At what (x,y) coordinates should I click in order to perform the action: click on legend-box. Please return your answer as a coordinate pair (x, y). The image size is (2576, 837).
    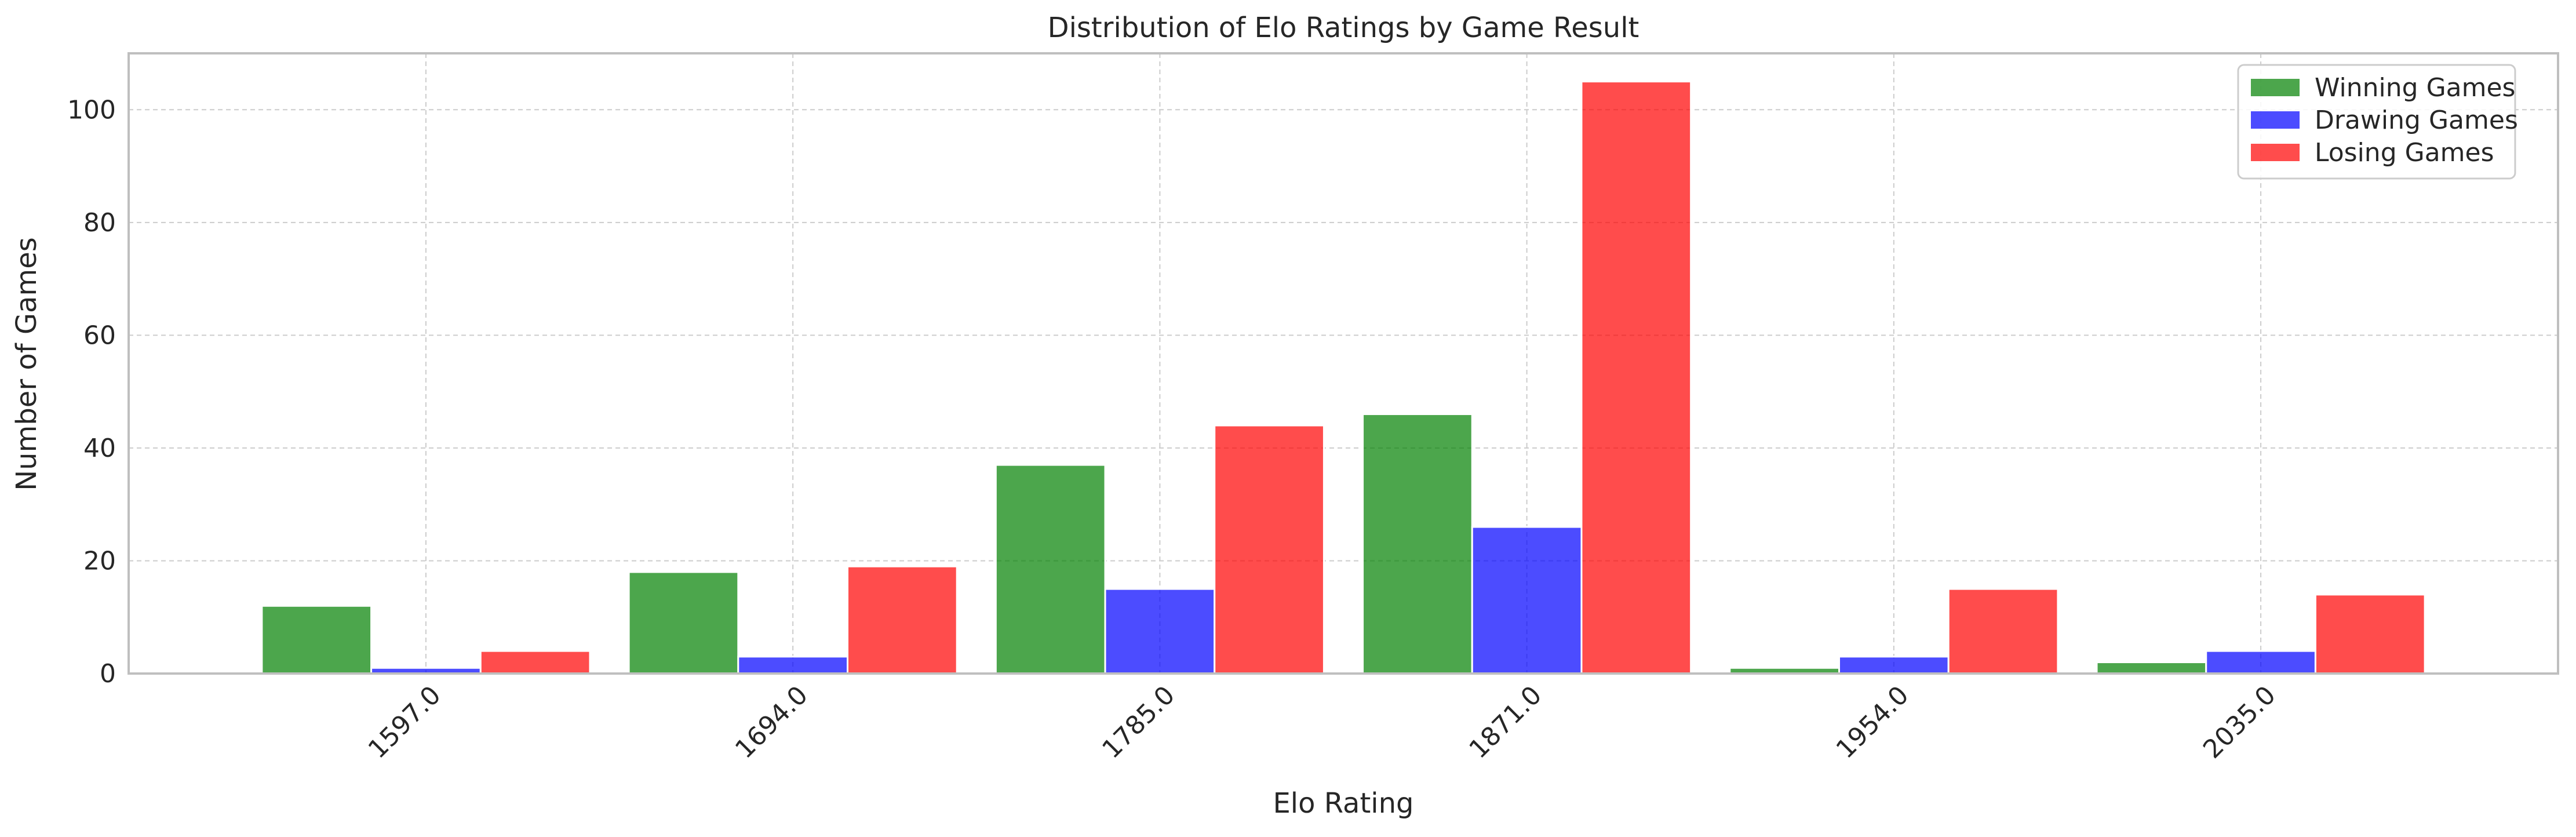
    Looking at the image, I should click on (2376, 122).